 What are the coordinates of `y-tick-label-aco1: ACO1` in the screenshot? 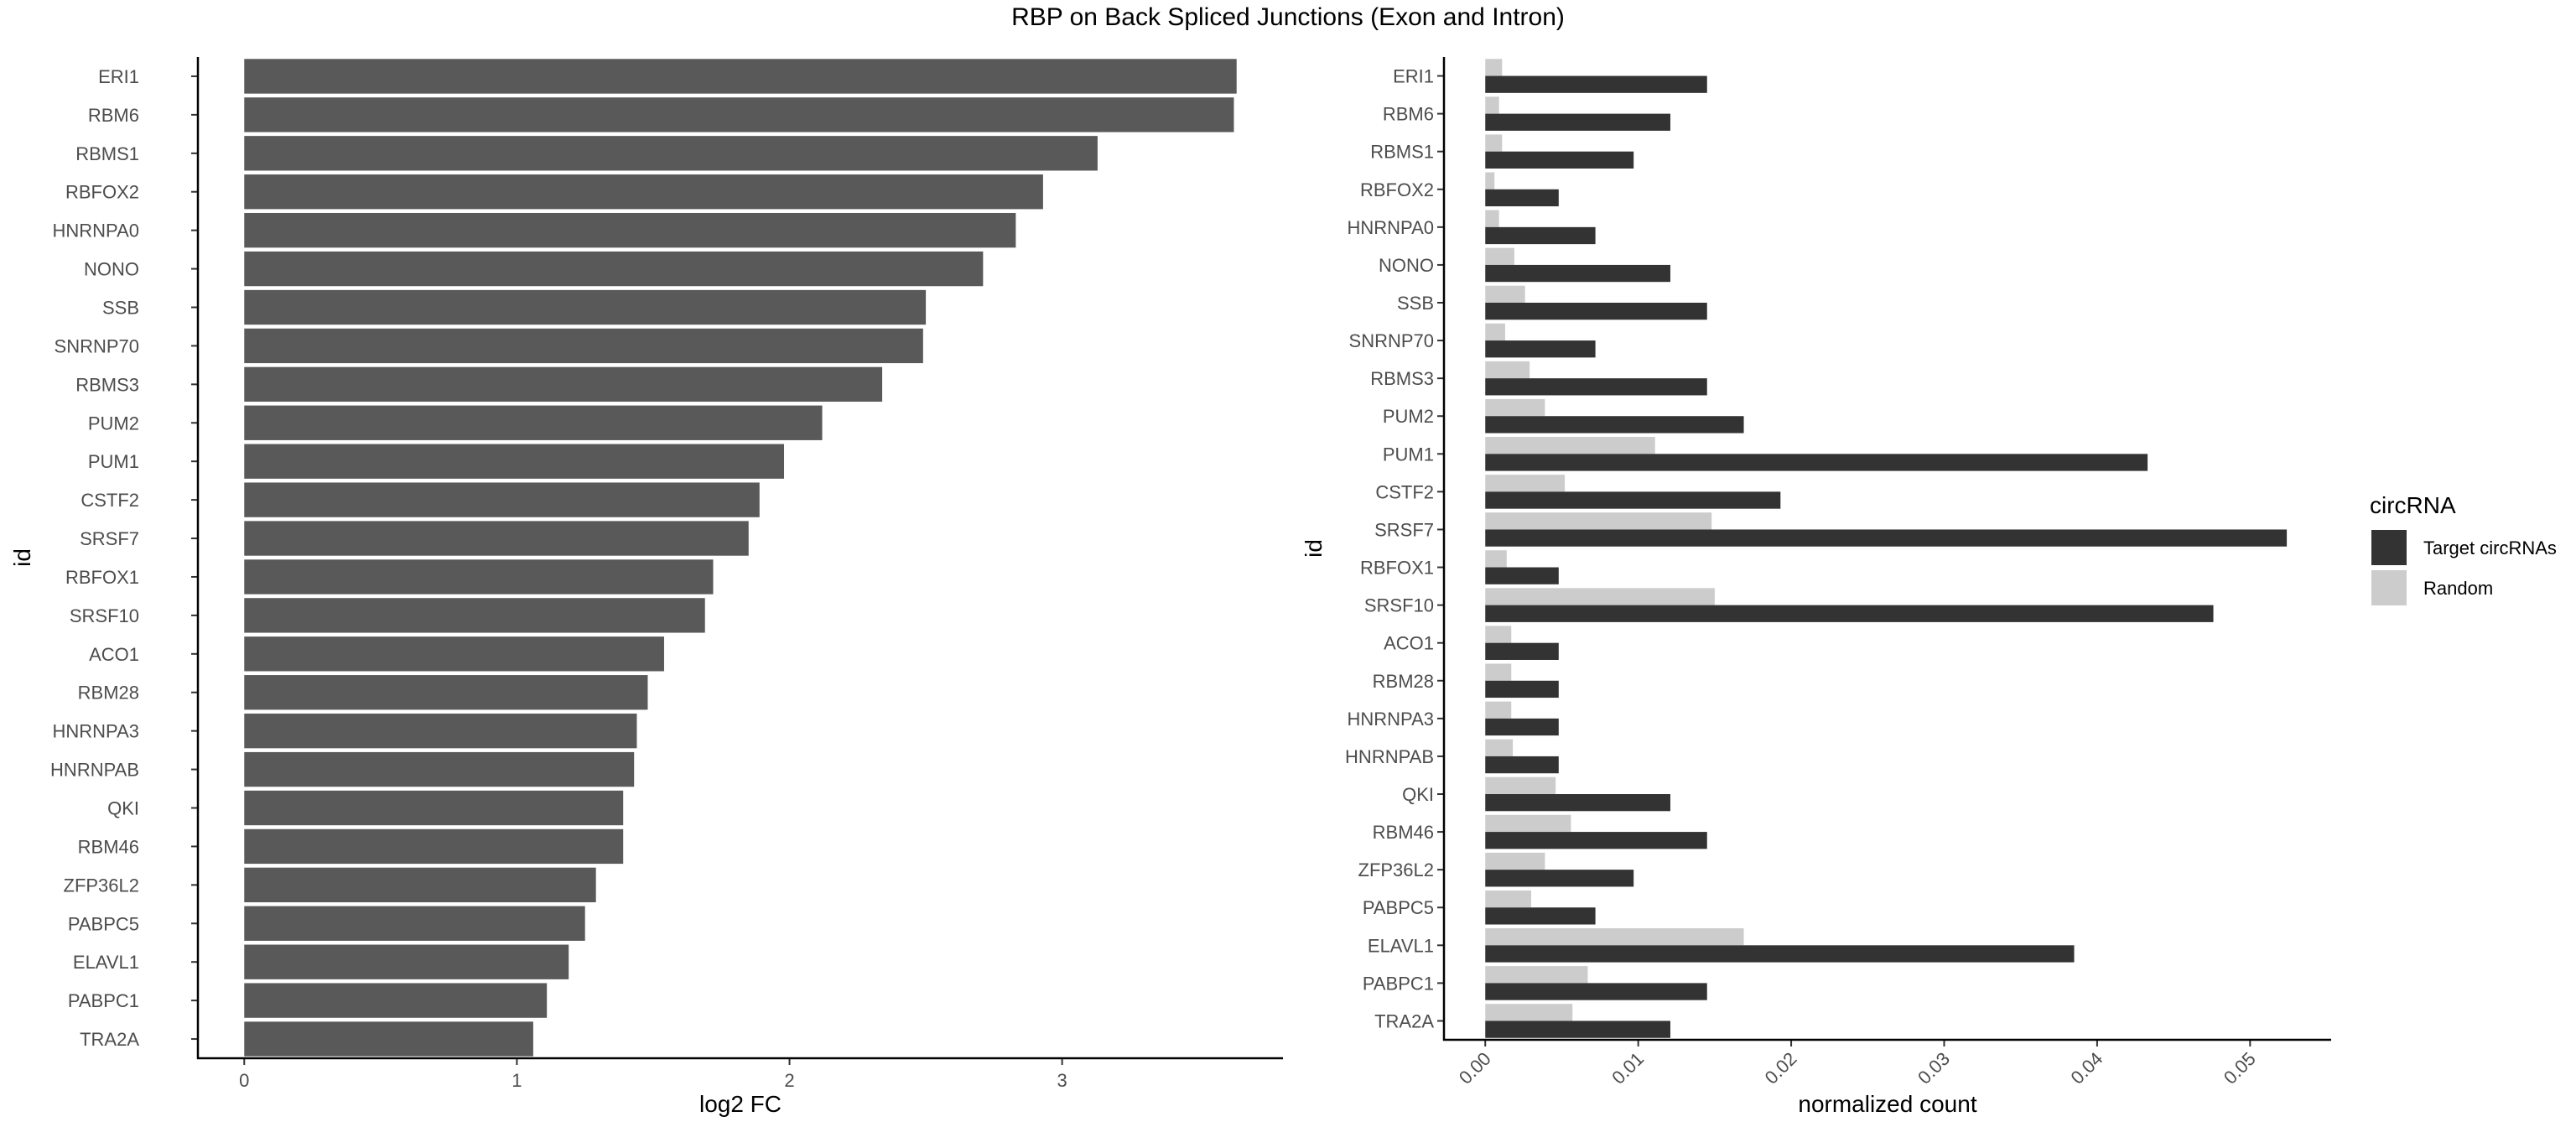 It's located at (114, 654).